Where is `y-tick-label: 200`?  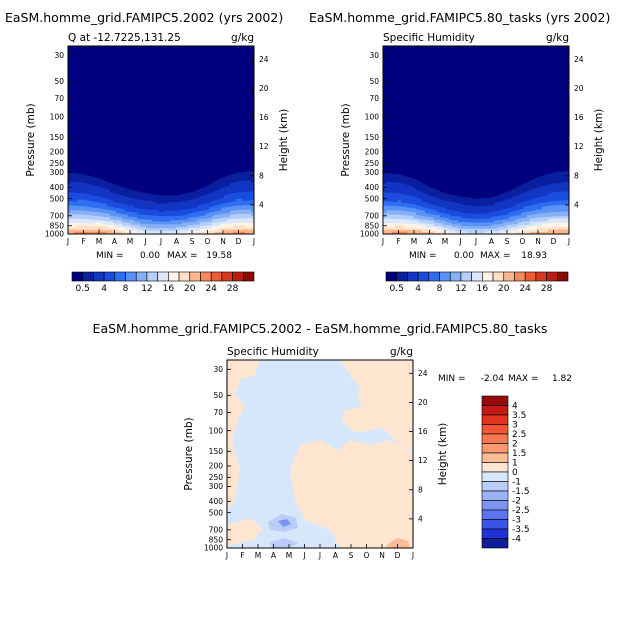 y-tick-label: 200 is located at coordinates (57, 152).